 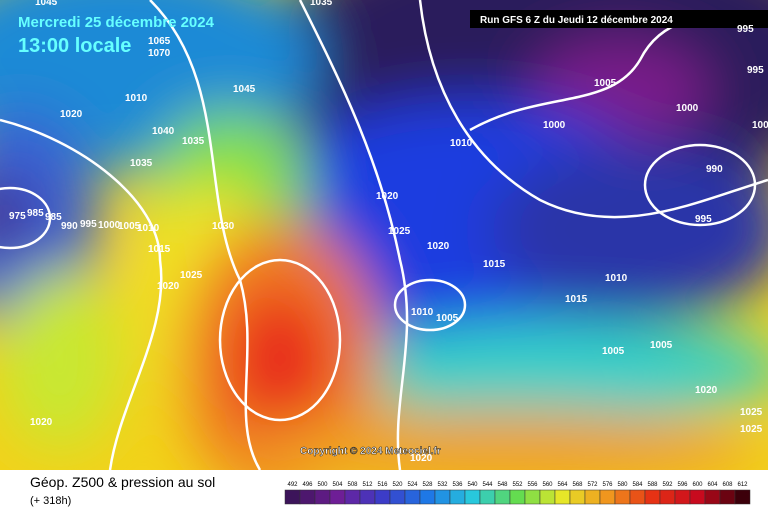 I want to click on forecast-date: Mercredi 25 décembre 2024, so click(x=116, y=22).